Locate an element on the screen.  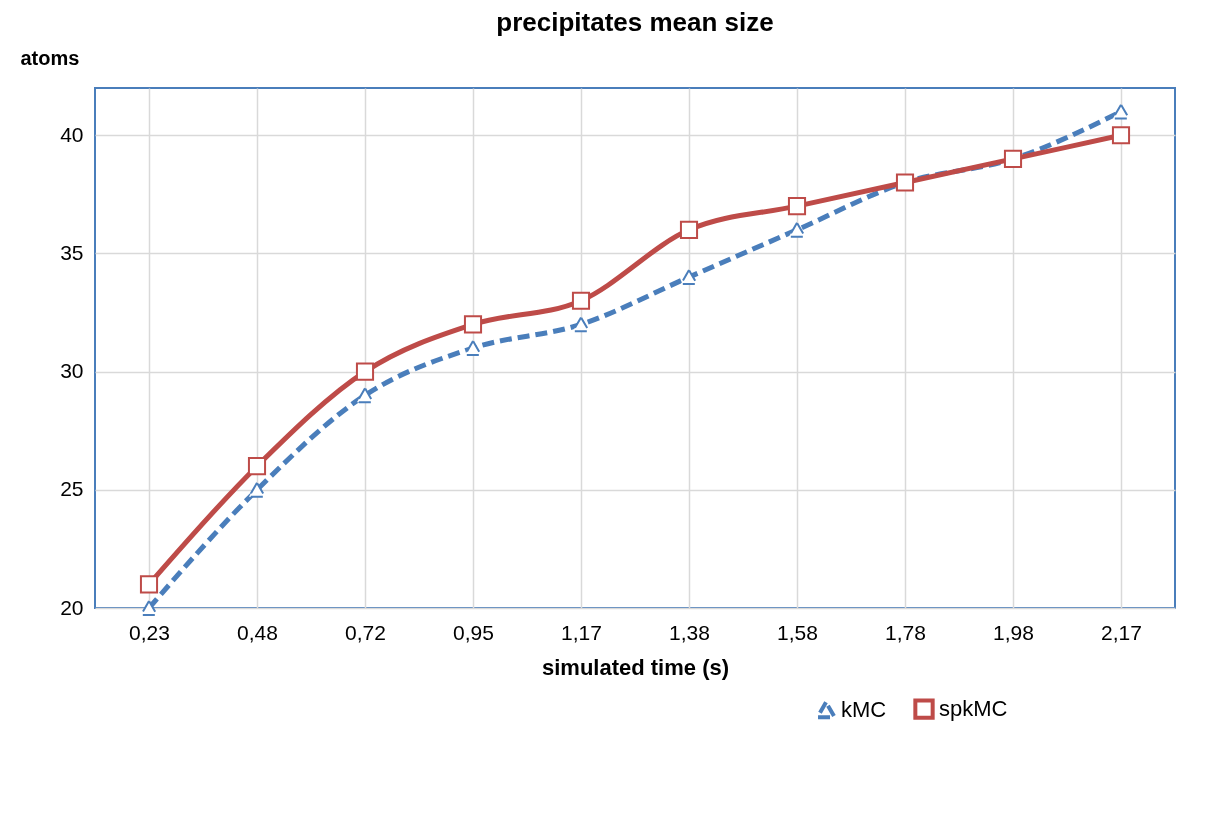
x-tick-label: 1,58 is located at coordinates (797, 632).